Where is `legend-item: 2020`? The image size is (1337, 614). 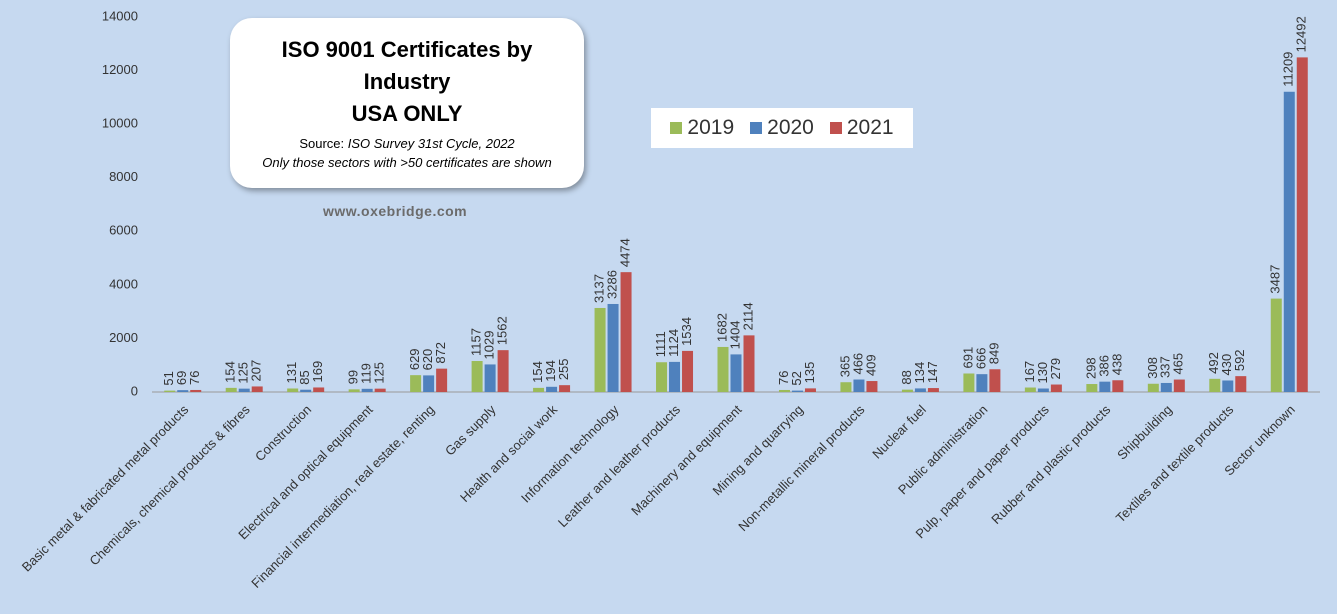
legend-item: 2020 is located at coordinates (782, 128).